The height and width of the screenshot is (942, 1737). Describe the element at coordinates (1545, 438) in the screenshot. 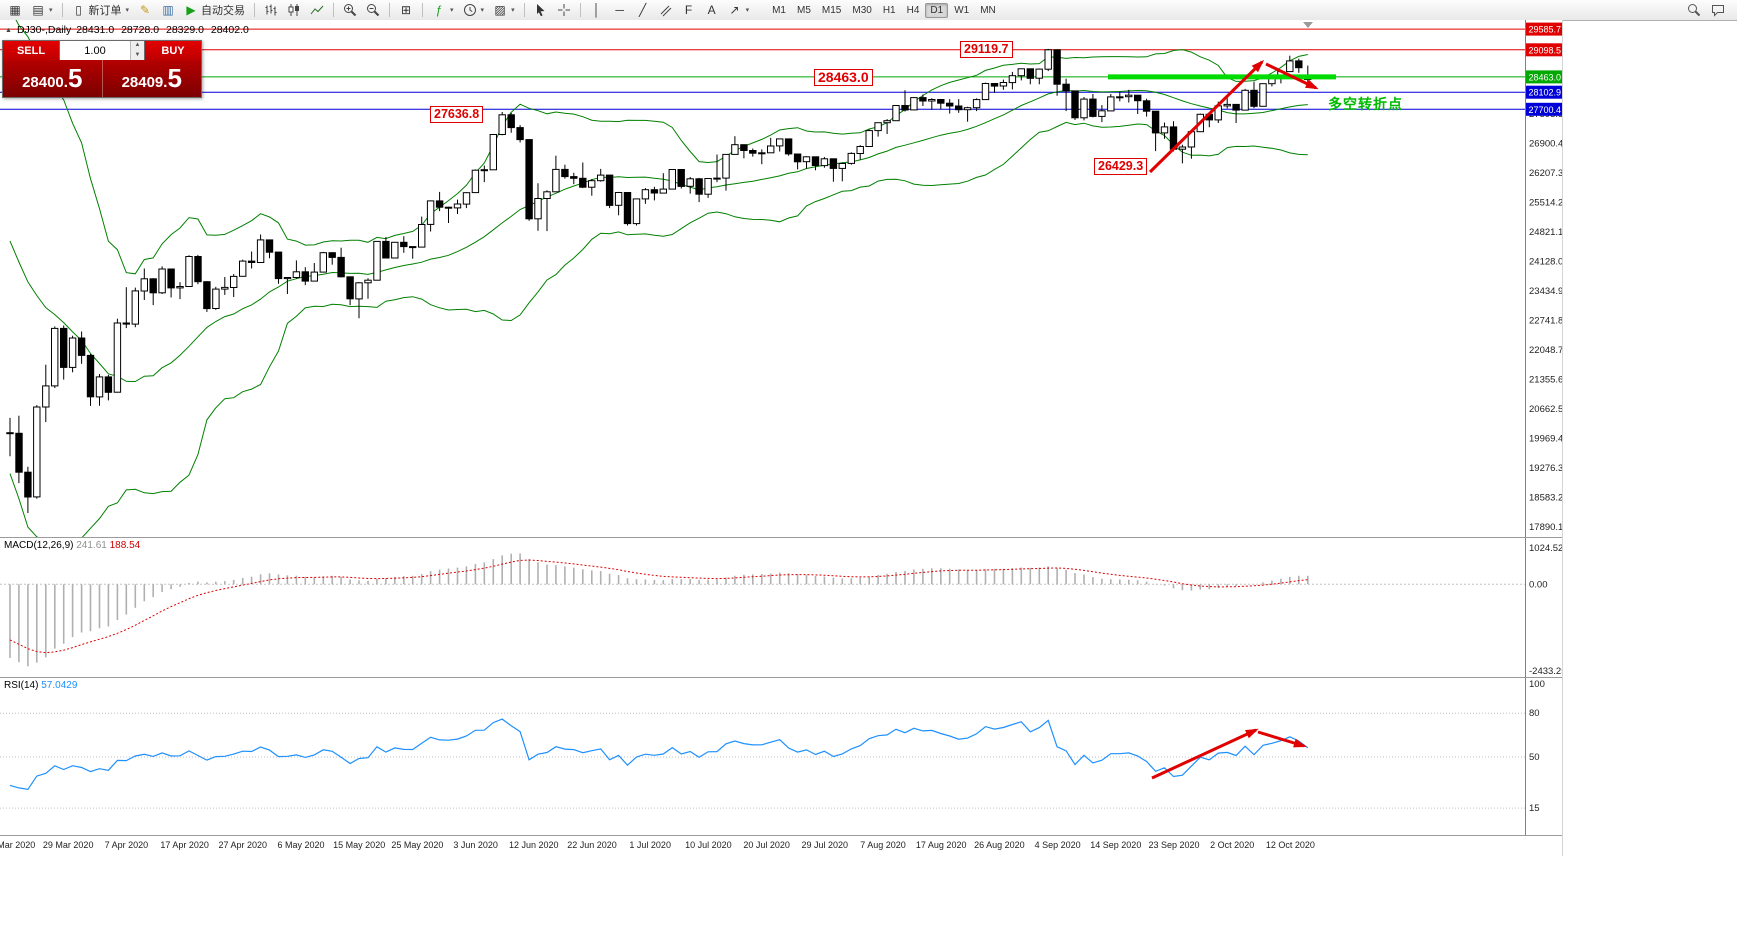

I see `svg-text: 19969.4` at that location.